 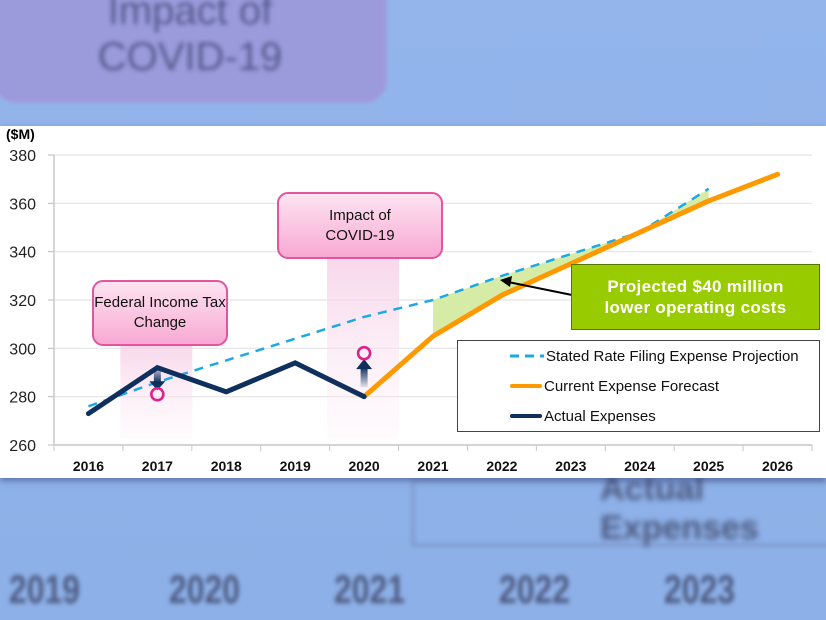 I want to click on x-tick-label: 2019, so click(x=295, y=466).